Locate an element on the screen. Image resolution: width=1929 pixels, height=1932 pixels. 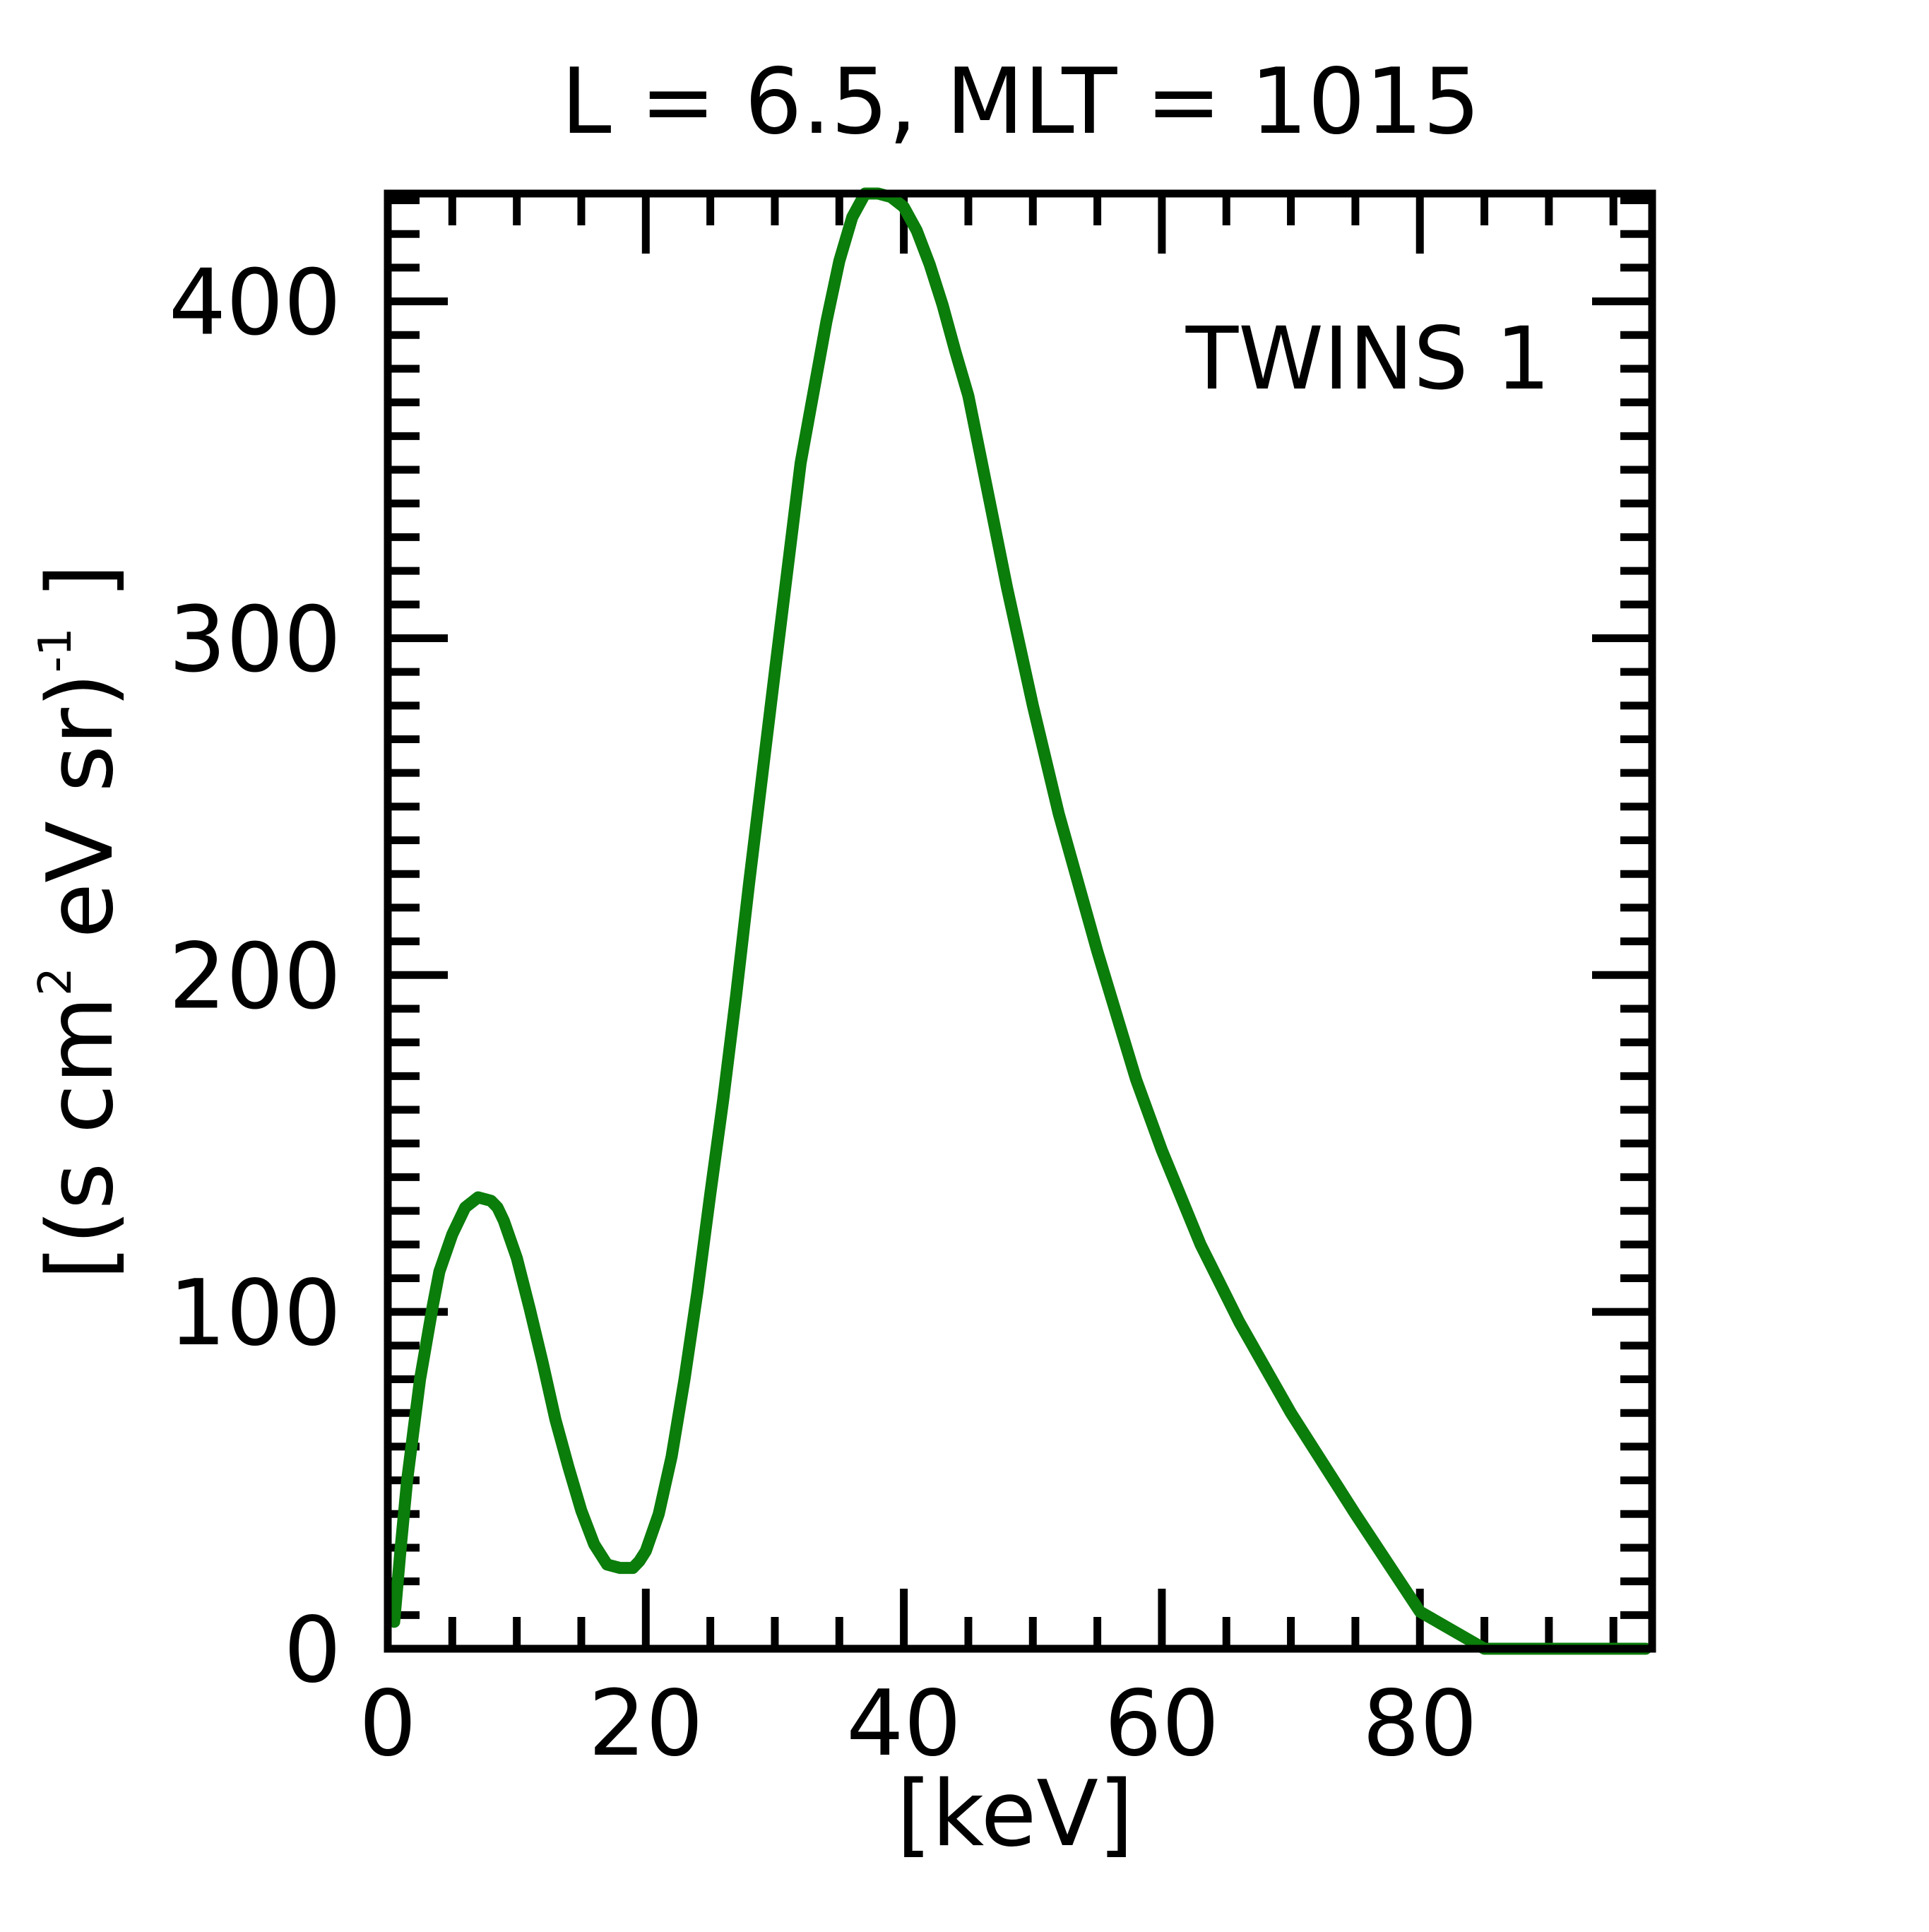
y-tick-label: 300 is located at coordinates (255, 639).